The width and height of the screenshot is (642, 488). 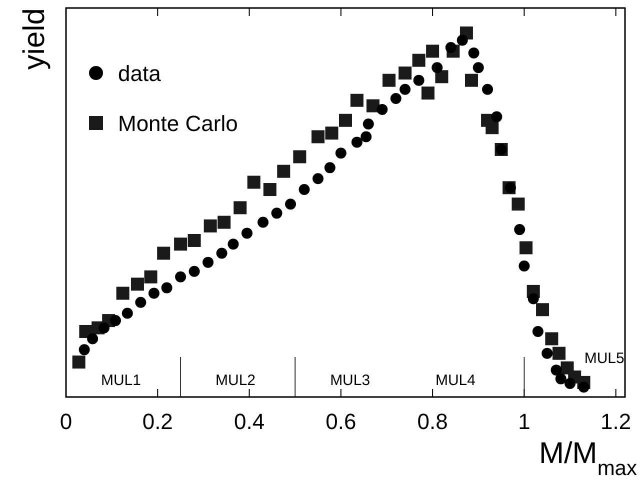 What do you see at coordinates (350, 380) in the screenshot?
I see `annotation: MUL3` at bounding box center [350, 380].